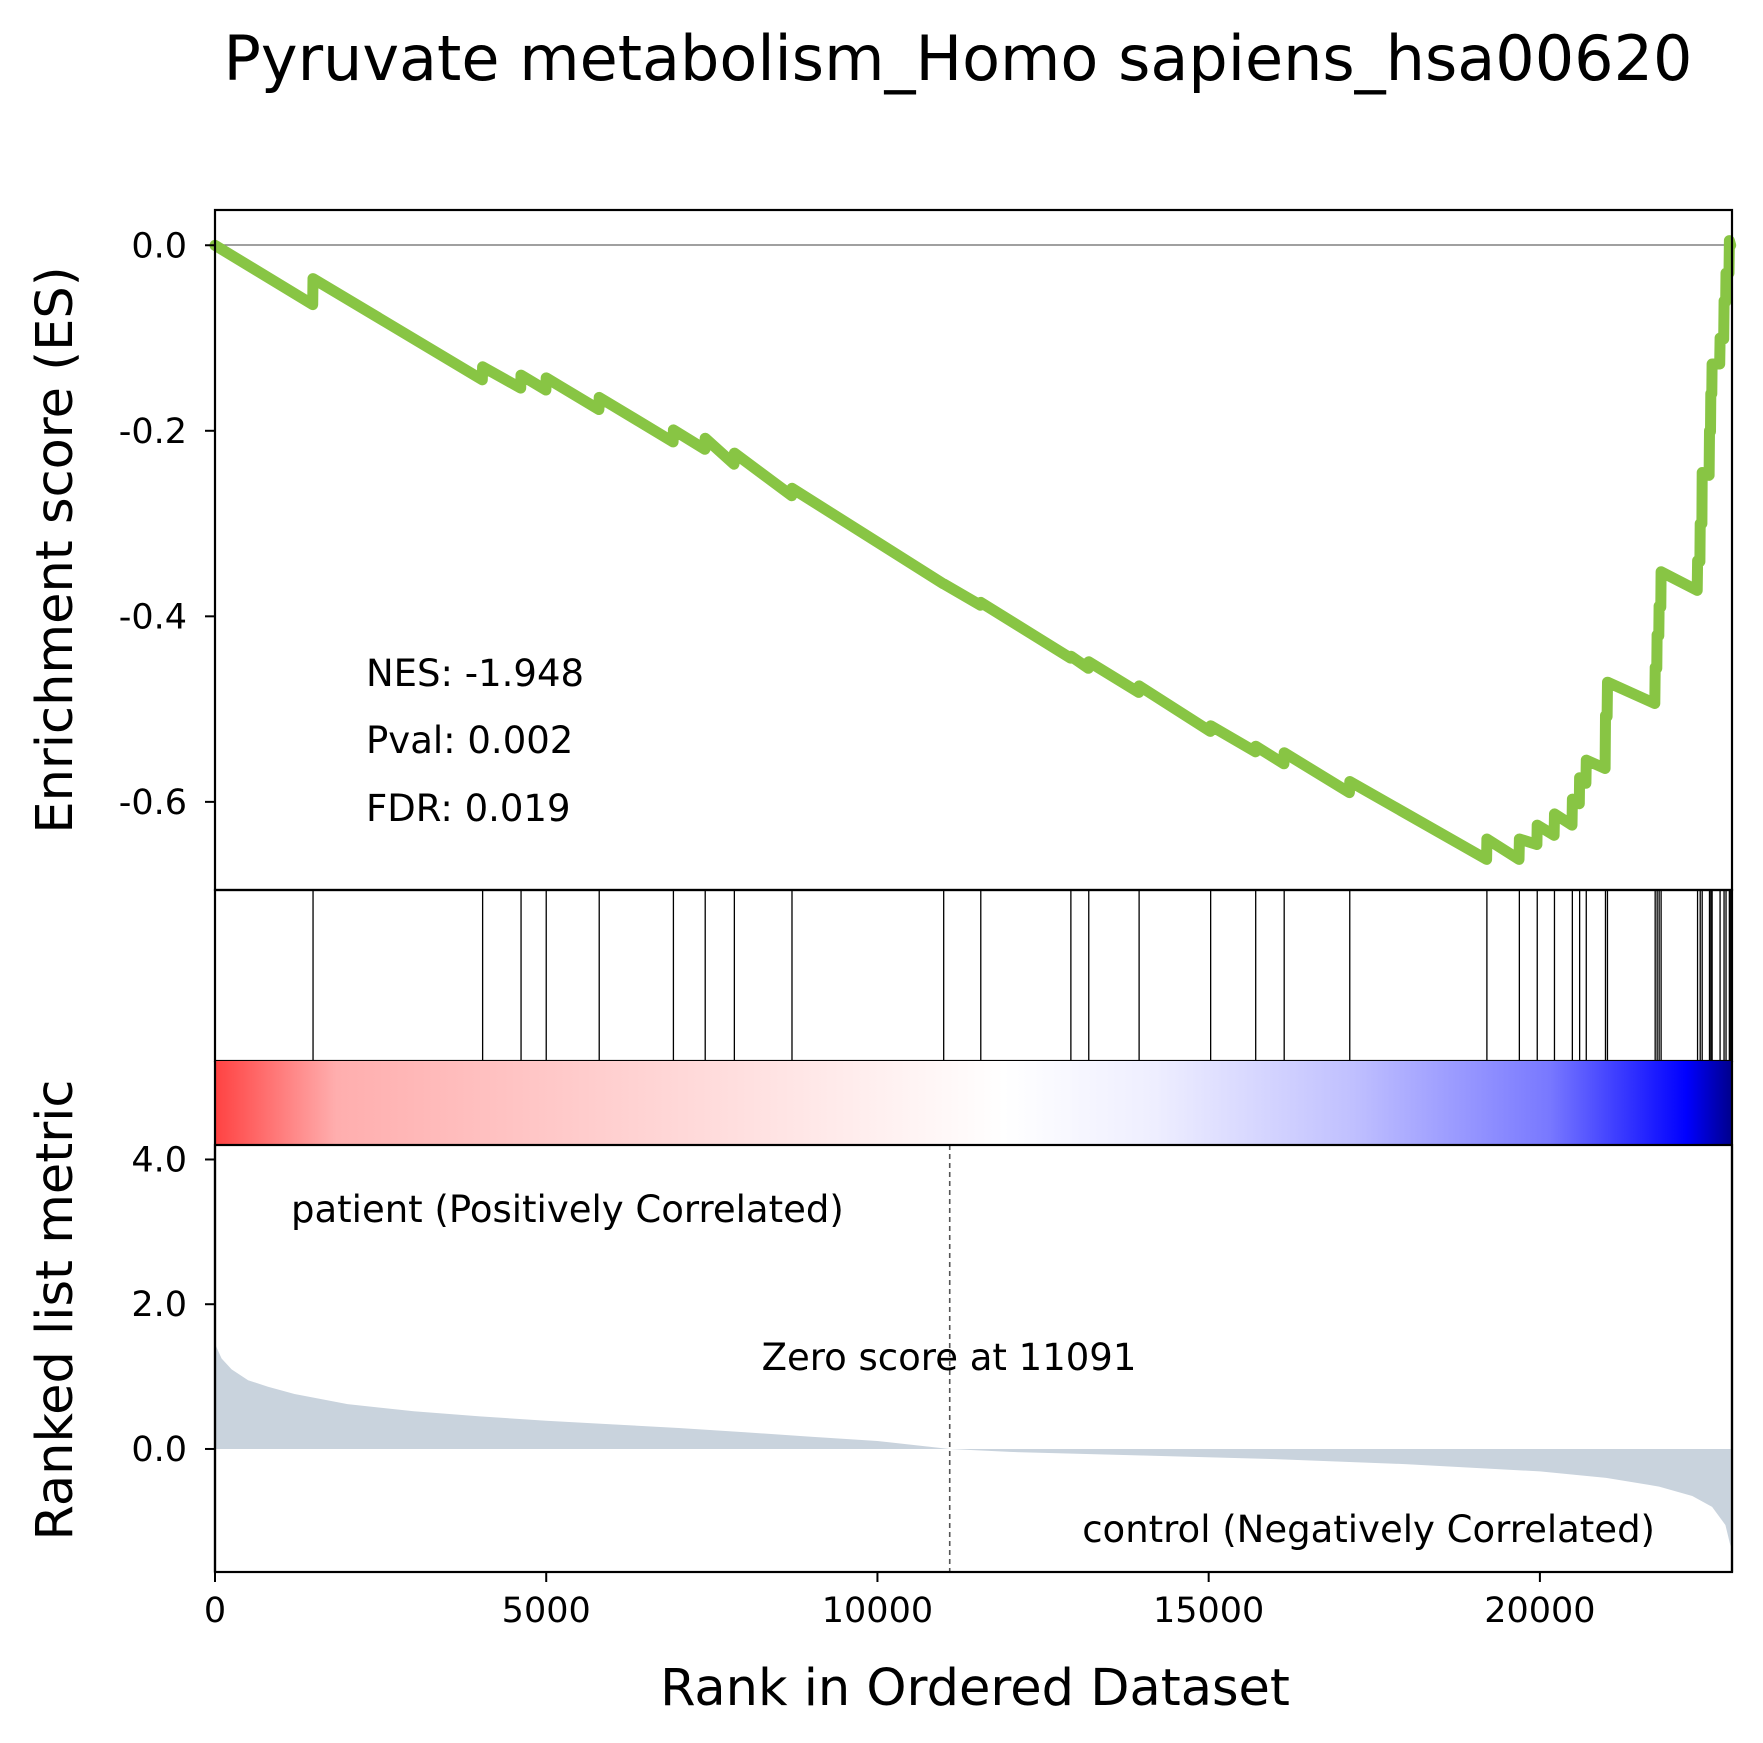  Describe the element at coordinates (167, 524) in the screenshot. I see `es-y-axis: 0.0 -0.2 -0.4 -0.6` at that location.